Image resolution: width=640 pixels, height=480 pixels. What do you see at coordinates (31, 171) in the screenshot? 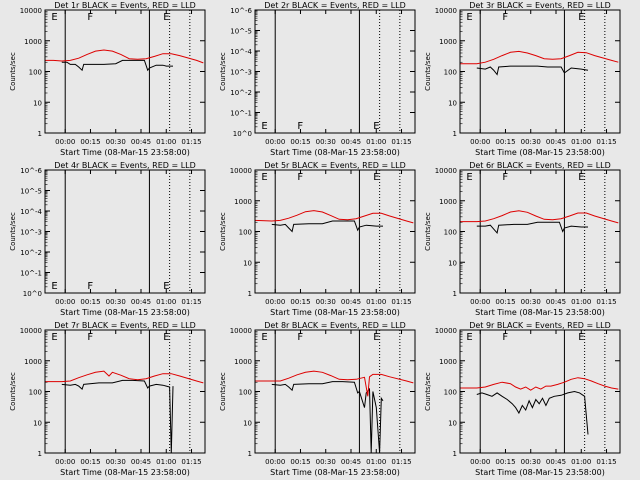
I see `y-tick-label: 10^-6` at bounding box center [31, 171].